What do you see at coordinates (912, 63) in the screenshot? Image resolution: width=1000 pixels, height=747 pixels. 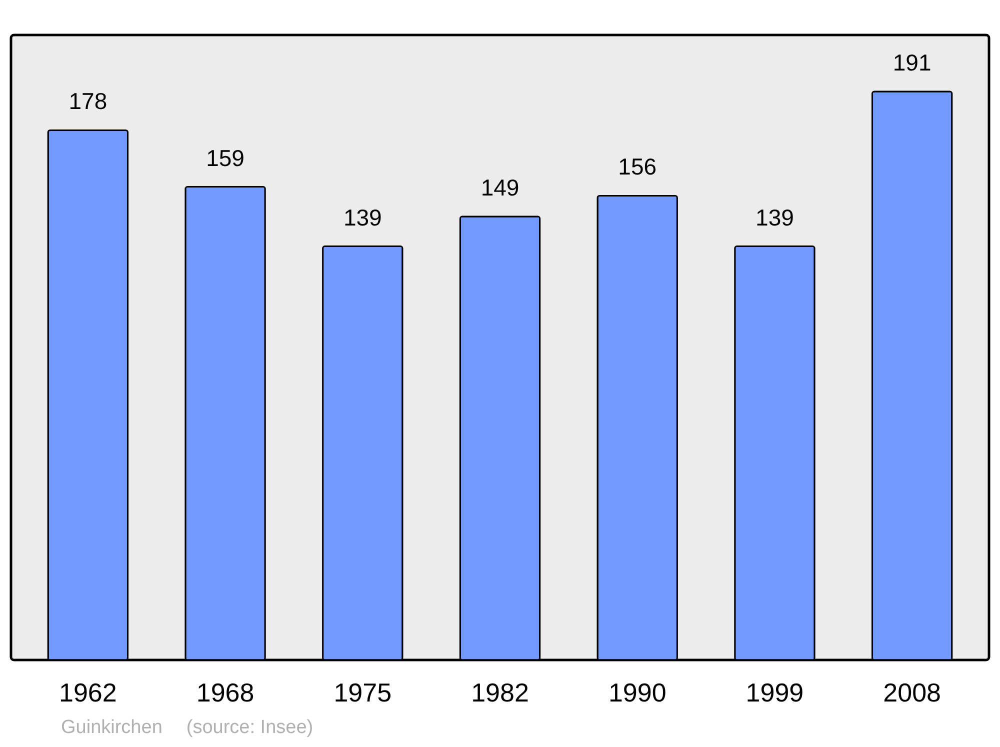 I see `data-label: 191` at bounding box center [912, 63].